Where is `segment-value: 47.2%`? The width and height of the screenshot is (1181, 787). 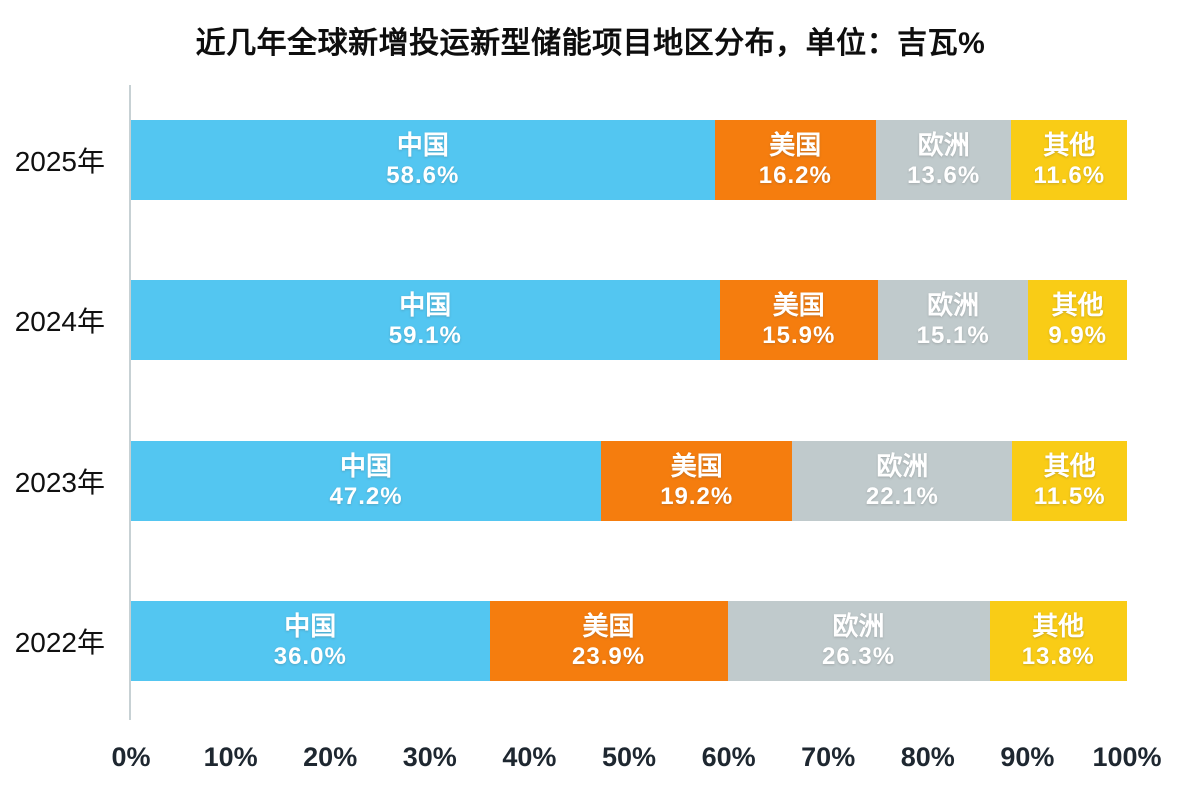
segment-value: 47.2% is located at coordinates (366, 496).